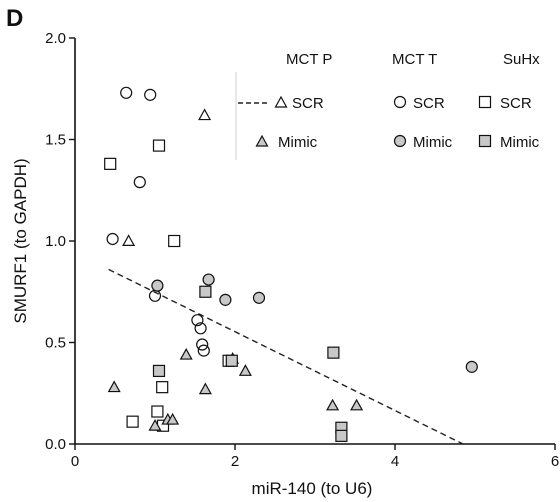  Describe the element at coordinates (315, 457) in the screenshot. I see `x-axis-ticks: 0 2 4 6` at that location.